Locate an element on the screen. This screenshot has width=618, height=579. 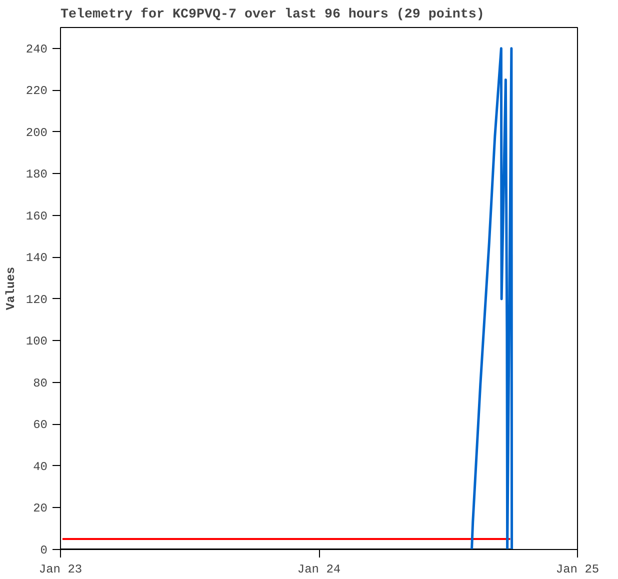
y-axis-title: Values is located at coordinates (11, 288).